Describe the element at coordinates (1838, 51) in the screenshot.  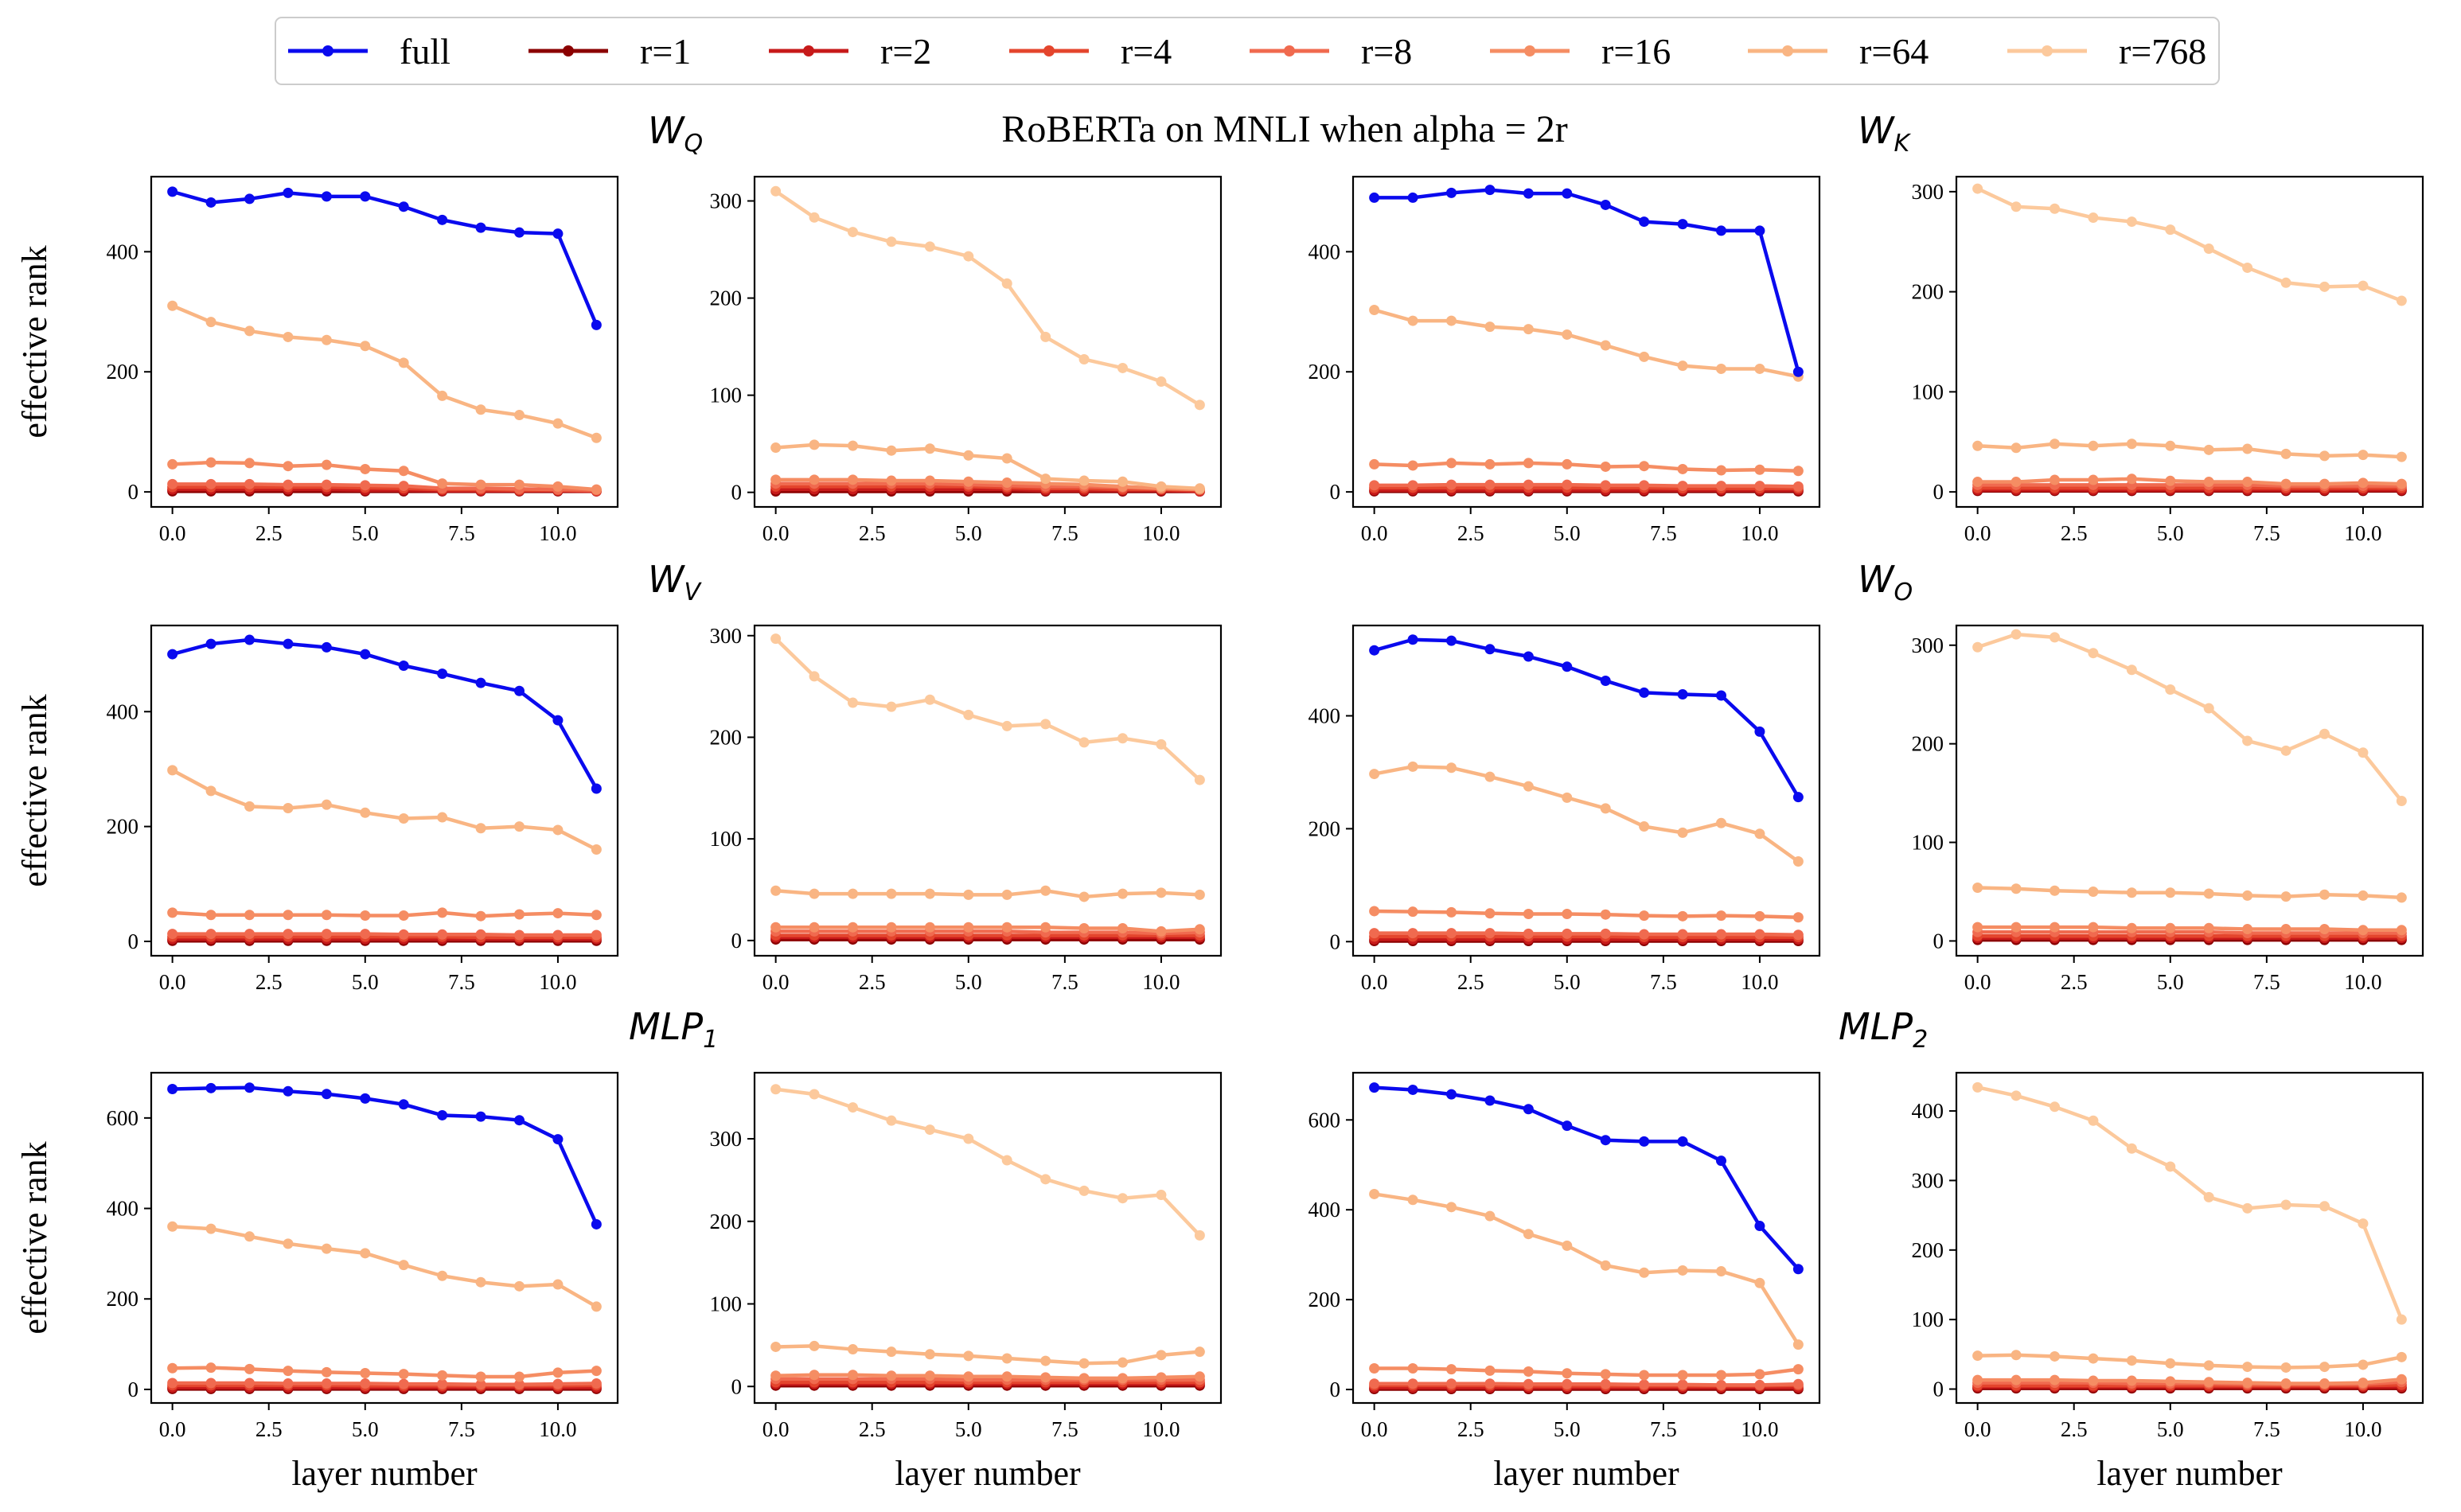
I see `legend-item: r=64` at that location.